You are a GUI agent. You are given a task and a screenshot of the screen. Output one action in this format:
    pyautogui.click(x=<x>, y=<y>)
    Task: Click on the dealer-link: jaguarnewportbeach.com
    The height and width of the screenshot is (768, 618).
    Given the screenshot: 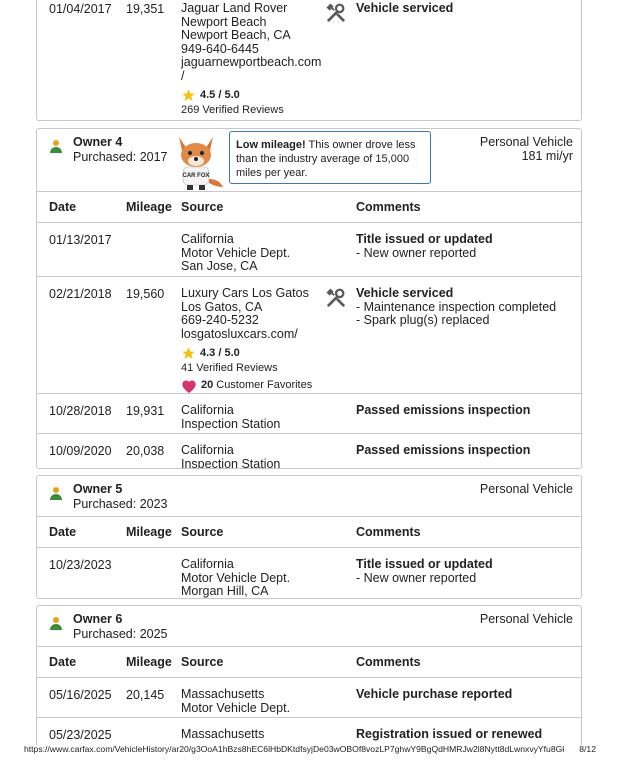 What is the action you would take?
    pyautogui.click(x=251, y=62)
    